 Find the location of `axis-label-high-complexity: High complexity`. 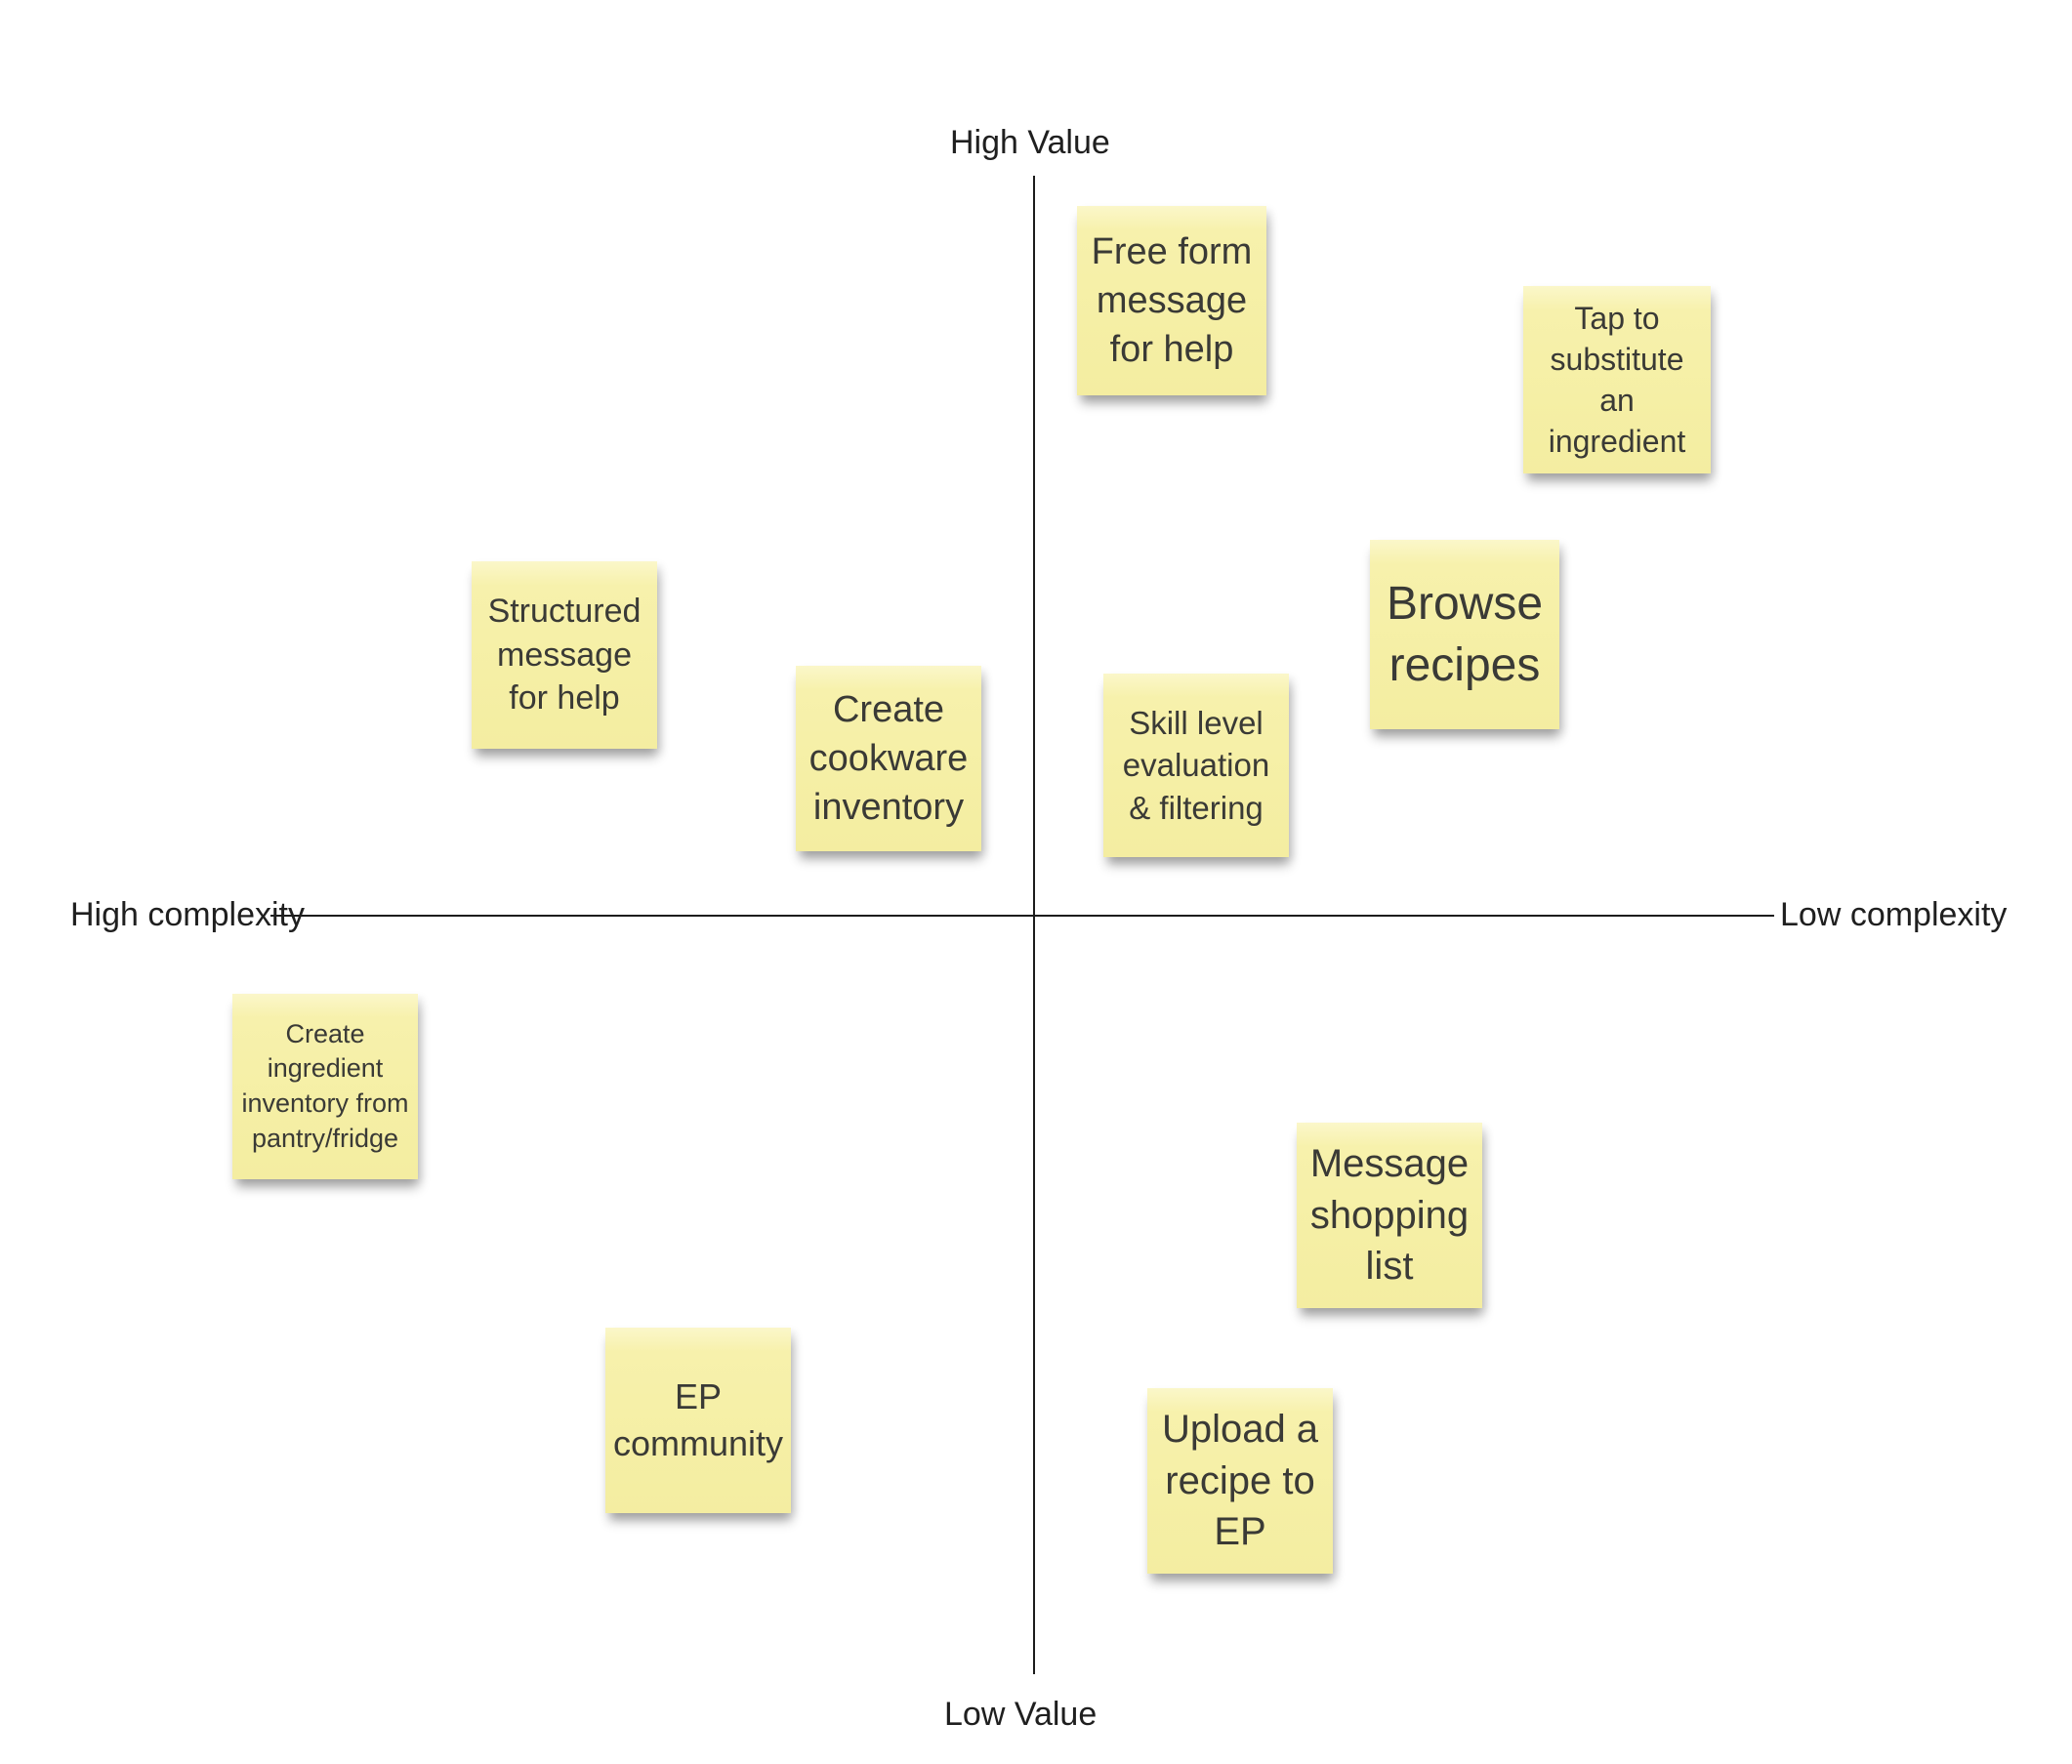

axis-label-high-complexity: High complexity is located at coordinates (187, 914).